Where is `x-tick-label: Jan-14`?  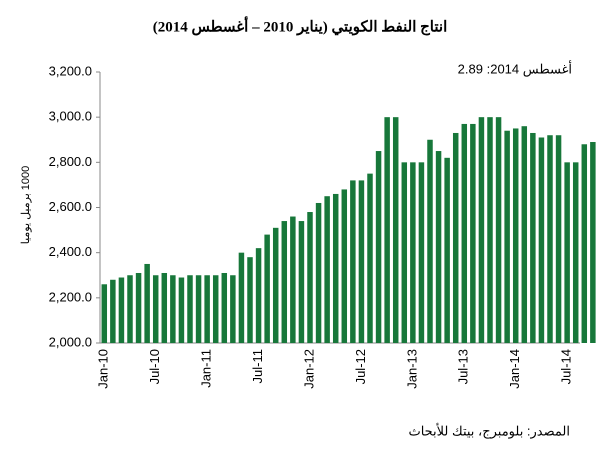 x-tick-label: Jan-14 is located at coordinates (514, 369).